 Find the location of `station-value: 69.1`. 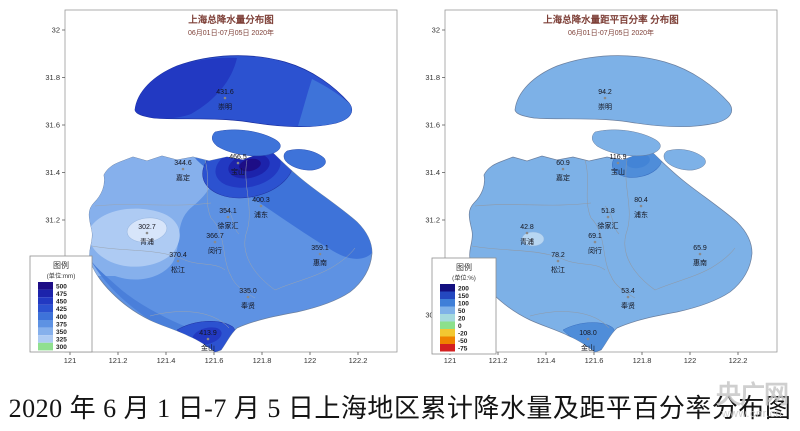

station-value: 69.1 is located at coordinates (595, 236).